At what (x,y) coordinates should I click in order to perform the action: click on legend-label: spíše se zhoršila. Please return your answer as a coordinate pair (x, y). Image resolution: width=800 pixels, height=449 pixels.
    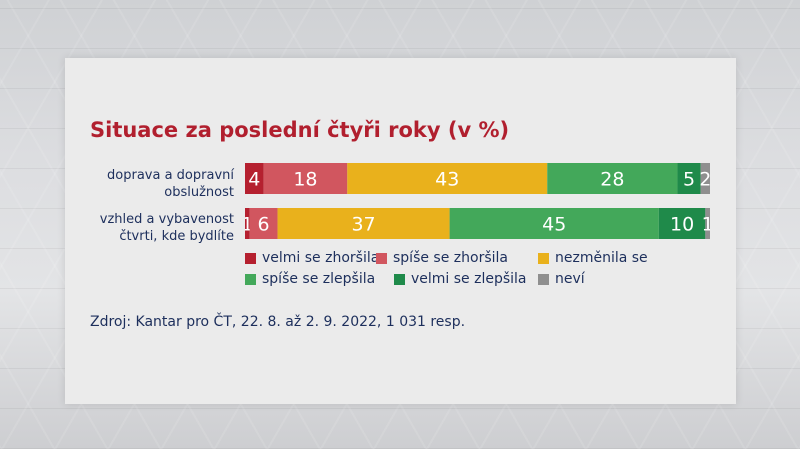
    Looking at the image, I should click on (450, 258).